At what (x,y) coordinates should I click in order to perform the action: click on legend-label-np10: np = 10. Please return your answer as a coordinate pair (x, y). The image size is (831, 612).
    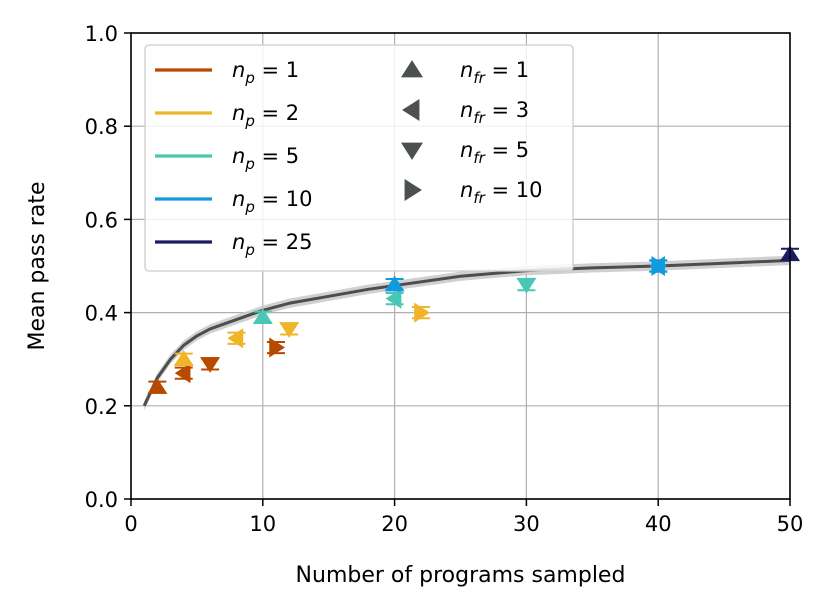
    Looking at the image, I should click on (272, 201).